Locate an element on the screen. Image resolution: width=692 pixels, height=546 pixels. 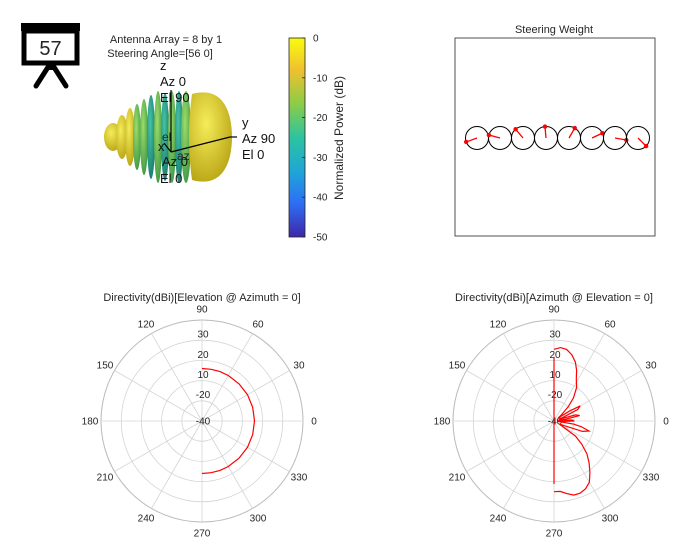
presentation-board-icon: 57 is located at coordinates (50, 56).